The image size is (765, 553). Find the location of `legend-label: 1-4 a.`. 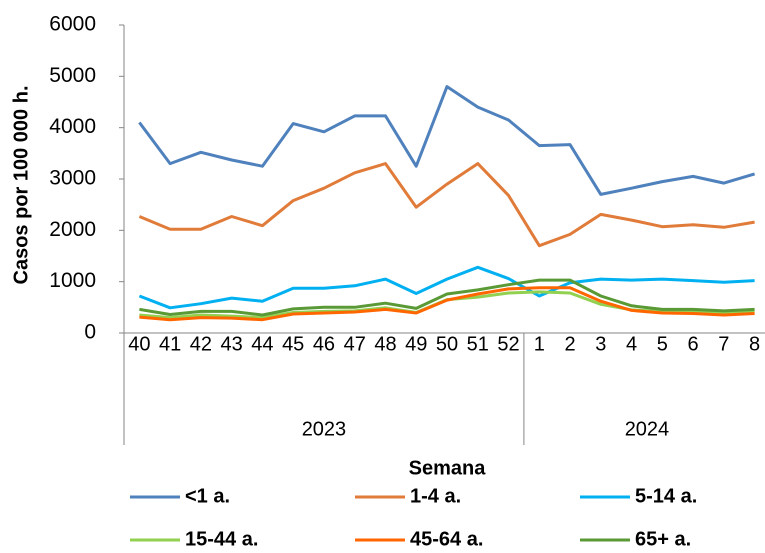

legend-label: 1-4 a. is located at coordinates (435, 496).